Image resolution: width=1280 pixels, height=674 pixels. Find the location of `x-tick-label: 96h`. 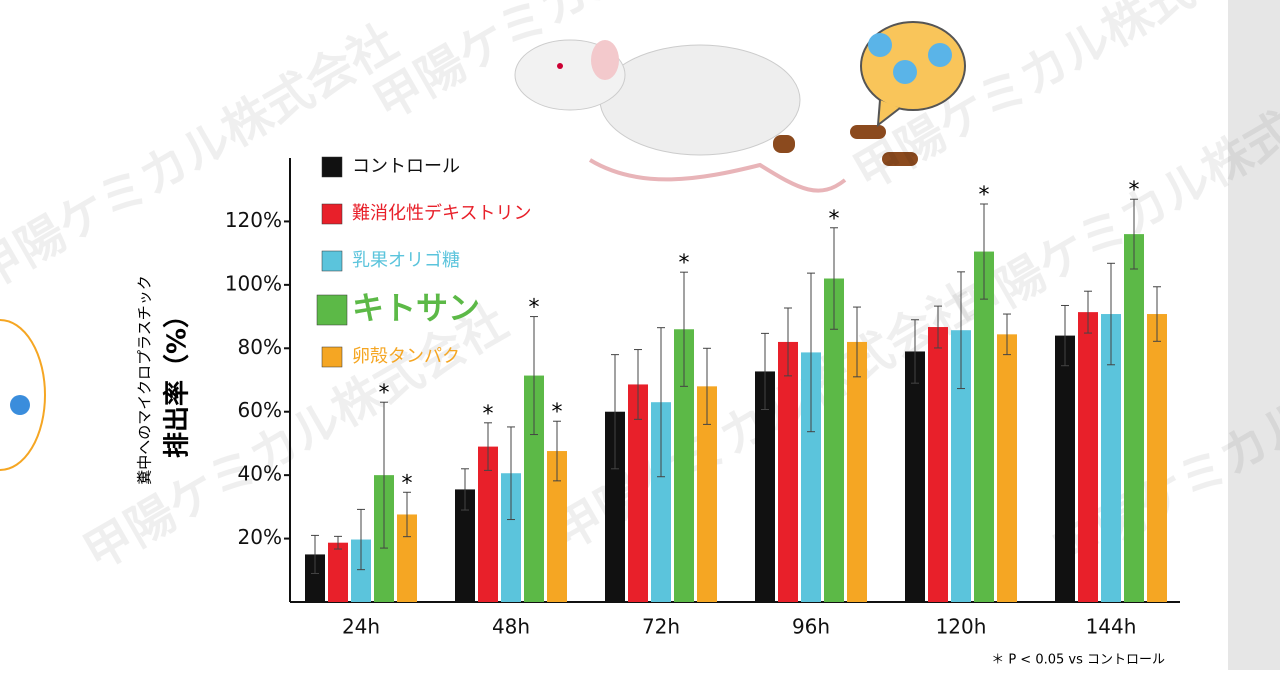

x-tick-label: 96h is located at coordinates (811, 627).